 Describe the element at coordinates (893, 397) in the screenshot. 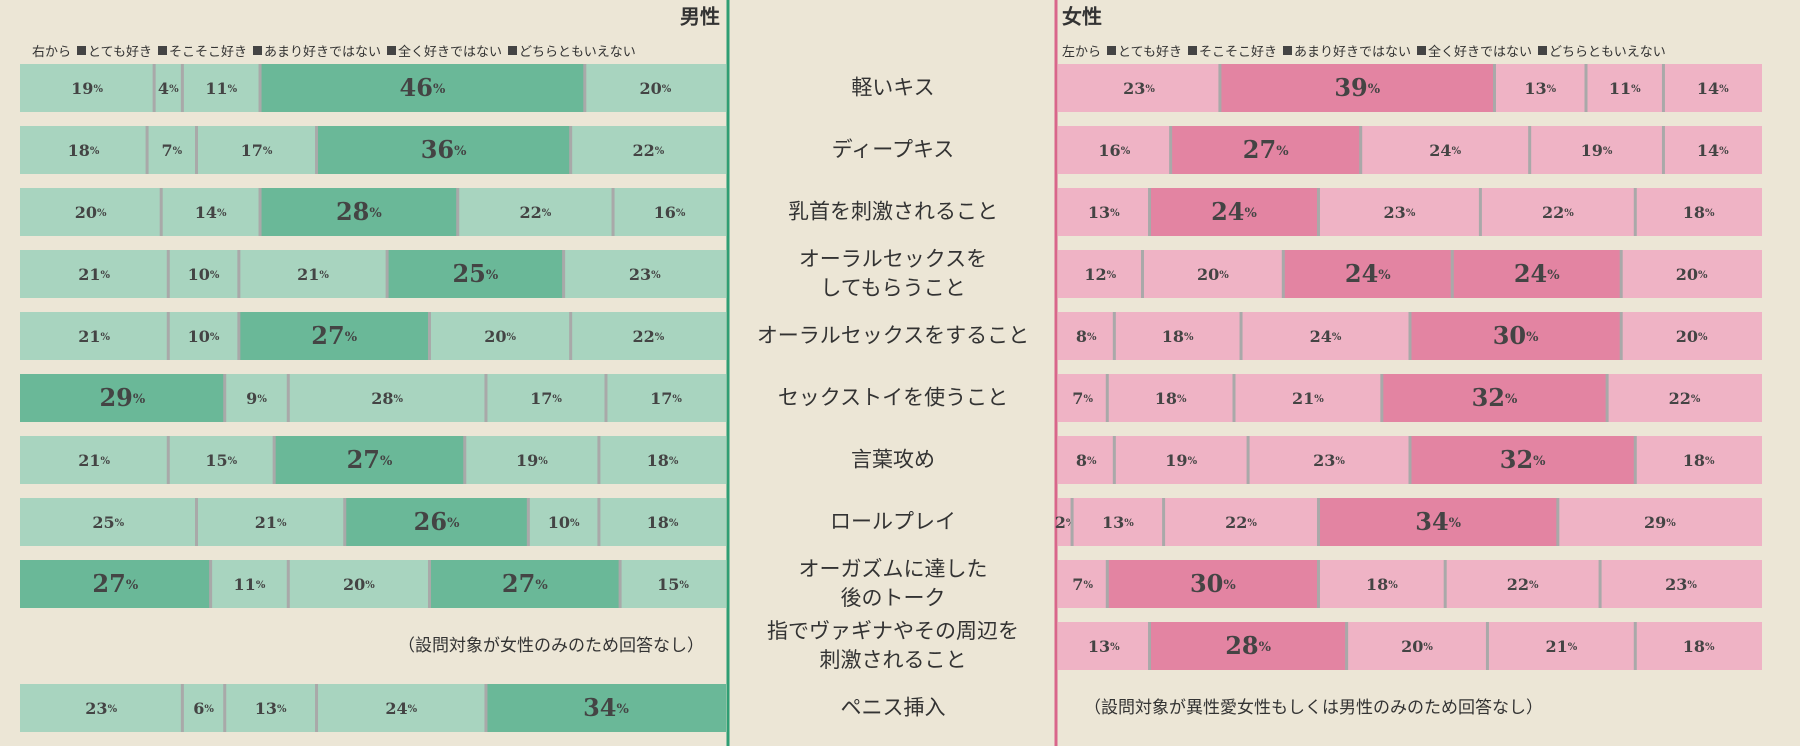

I see `category-label: セックストイを使うこと` at that location.